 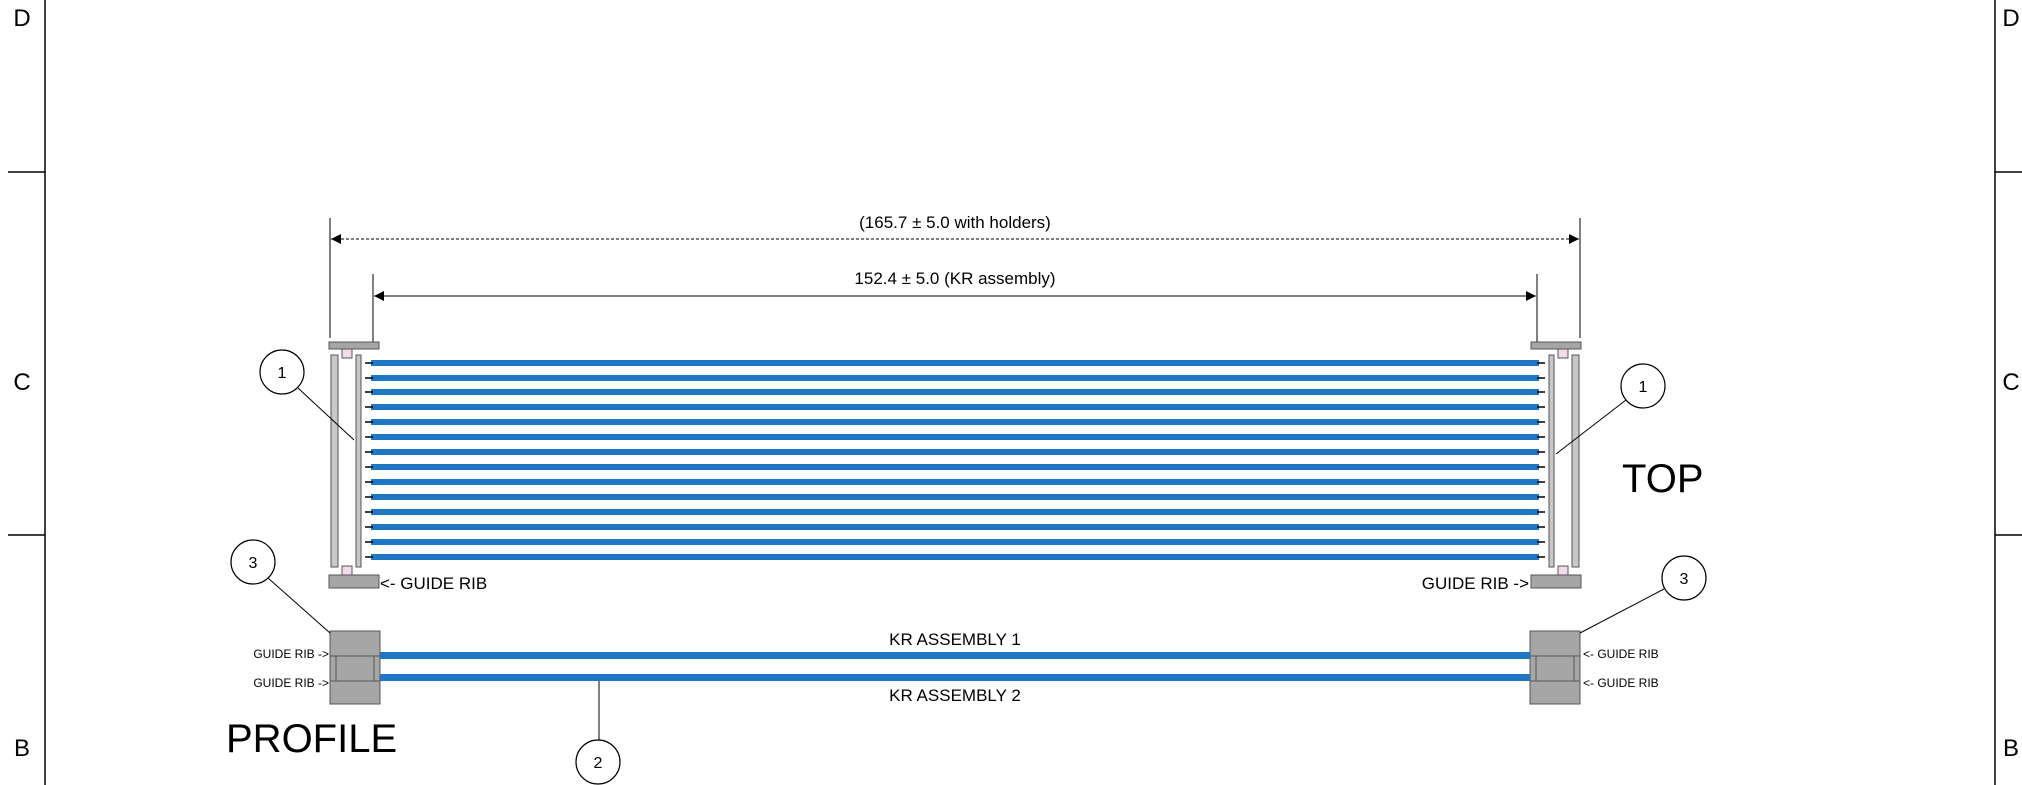 I want to click on profile-view-title: PROFILE, so click(x=311, y=739).